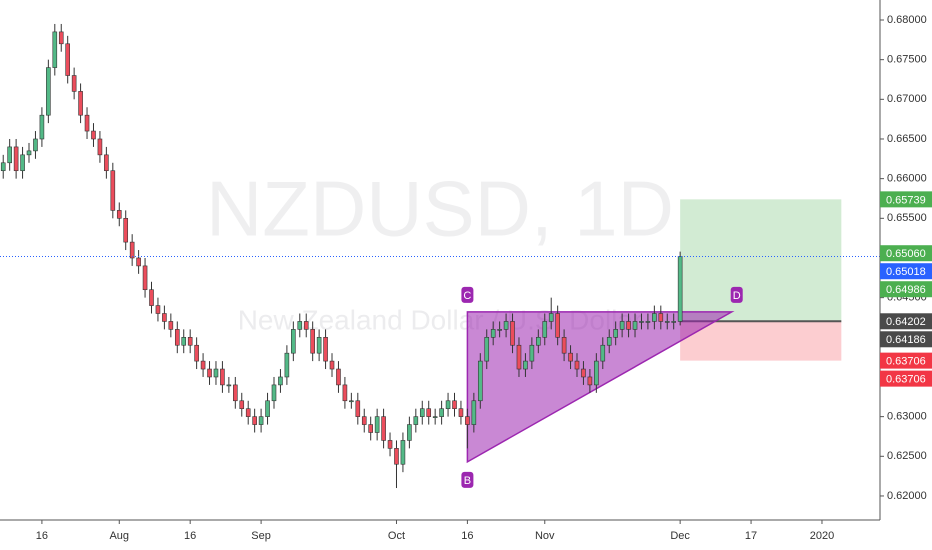 Image resolution: width=932 pixels, height=550 pixels. Describe the element at coordinates (907, 456) in the screenshot. I see `y-tick-label: 0.62500` at that location.